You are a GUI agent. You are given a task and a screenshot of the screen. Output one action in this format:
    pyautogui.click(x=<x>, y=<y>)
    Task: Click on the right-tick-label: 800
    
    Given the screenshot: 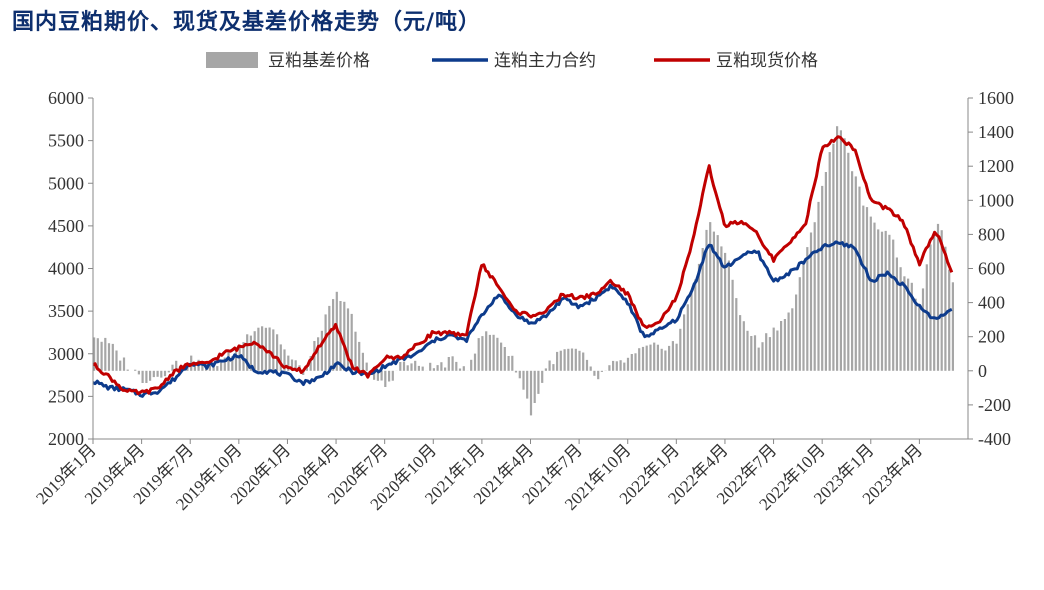 What is the action you would take?
    pyautogui.click(x=991, y=234)
    